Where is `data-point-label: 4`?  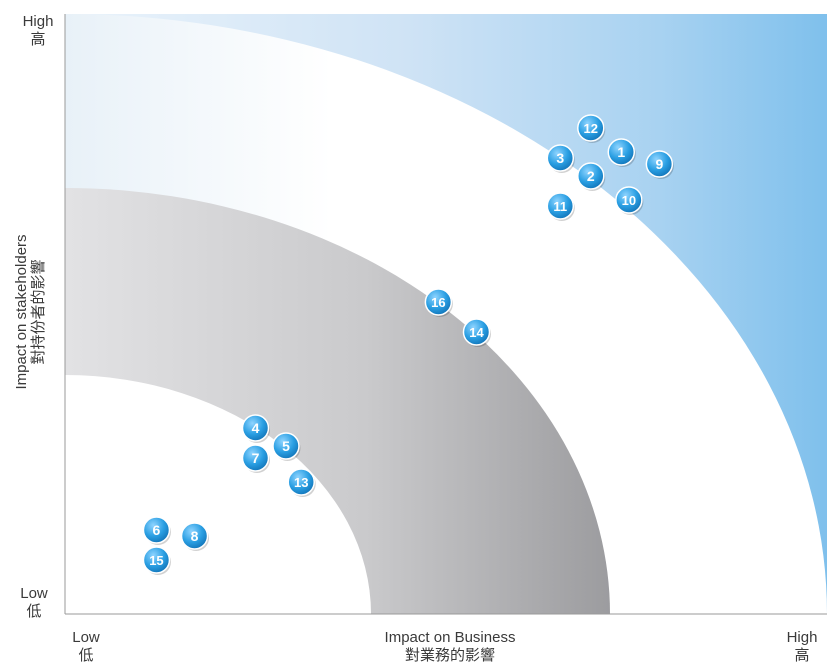
data-point-label: 4 is located at coordinates (256, 428).